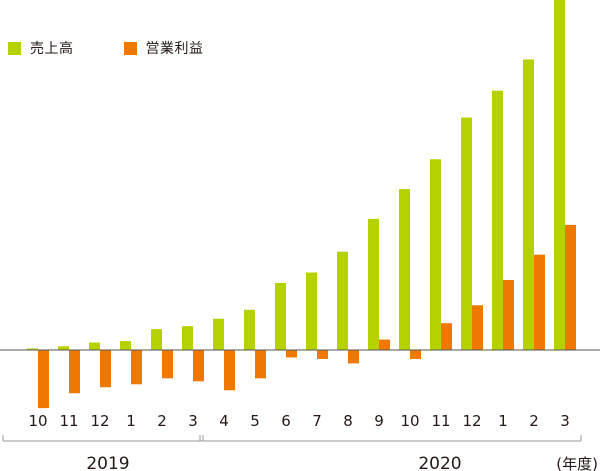  I want to click on legend-item-sales: 売上高, so click(41, 48).